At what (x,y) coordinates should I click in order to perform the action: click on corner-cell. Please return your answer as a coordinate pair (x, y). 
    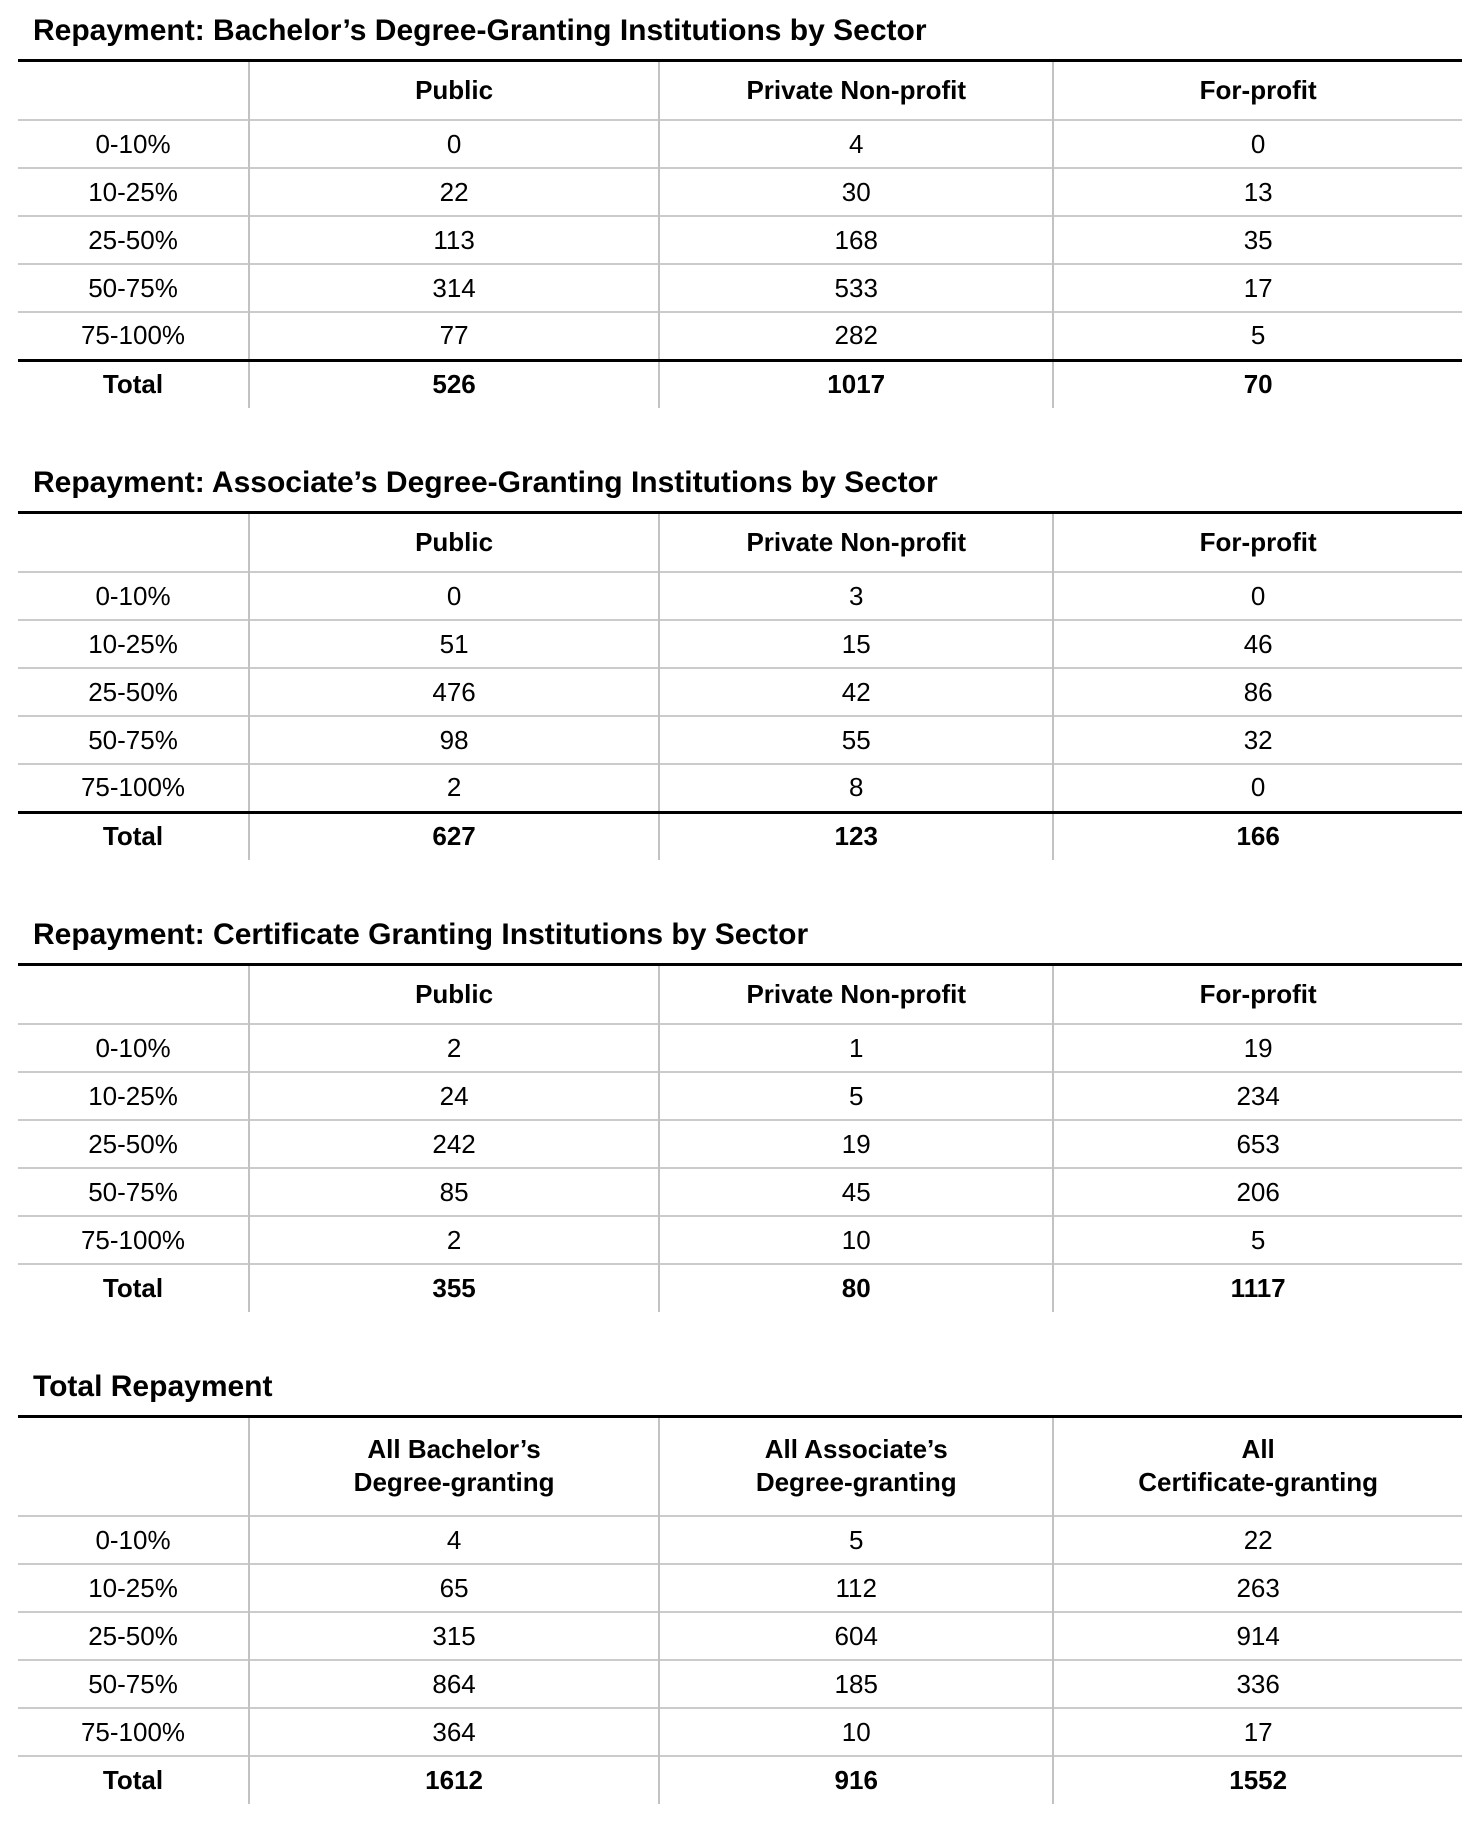
    Looking at the image, I should click on (133, 90).